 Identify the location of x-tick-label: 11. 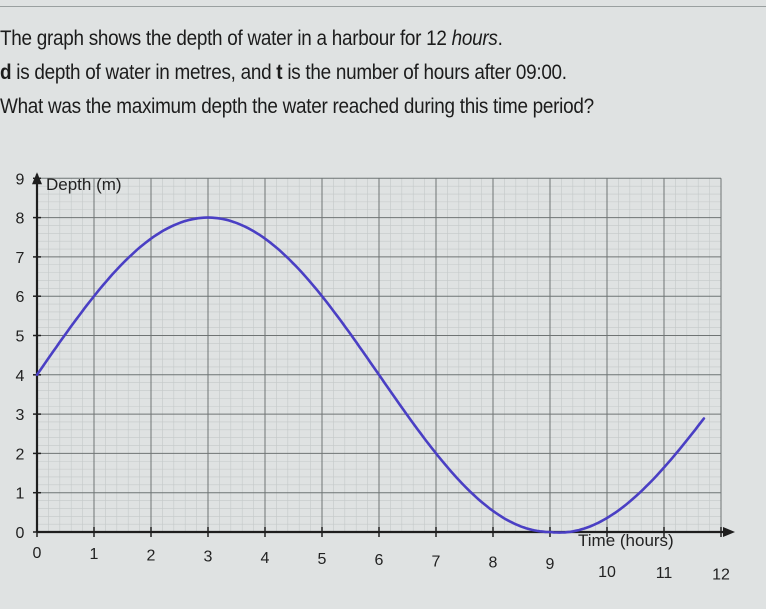
(664, 573).